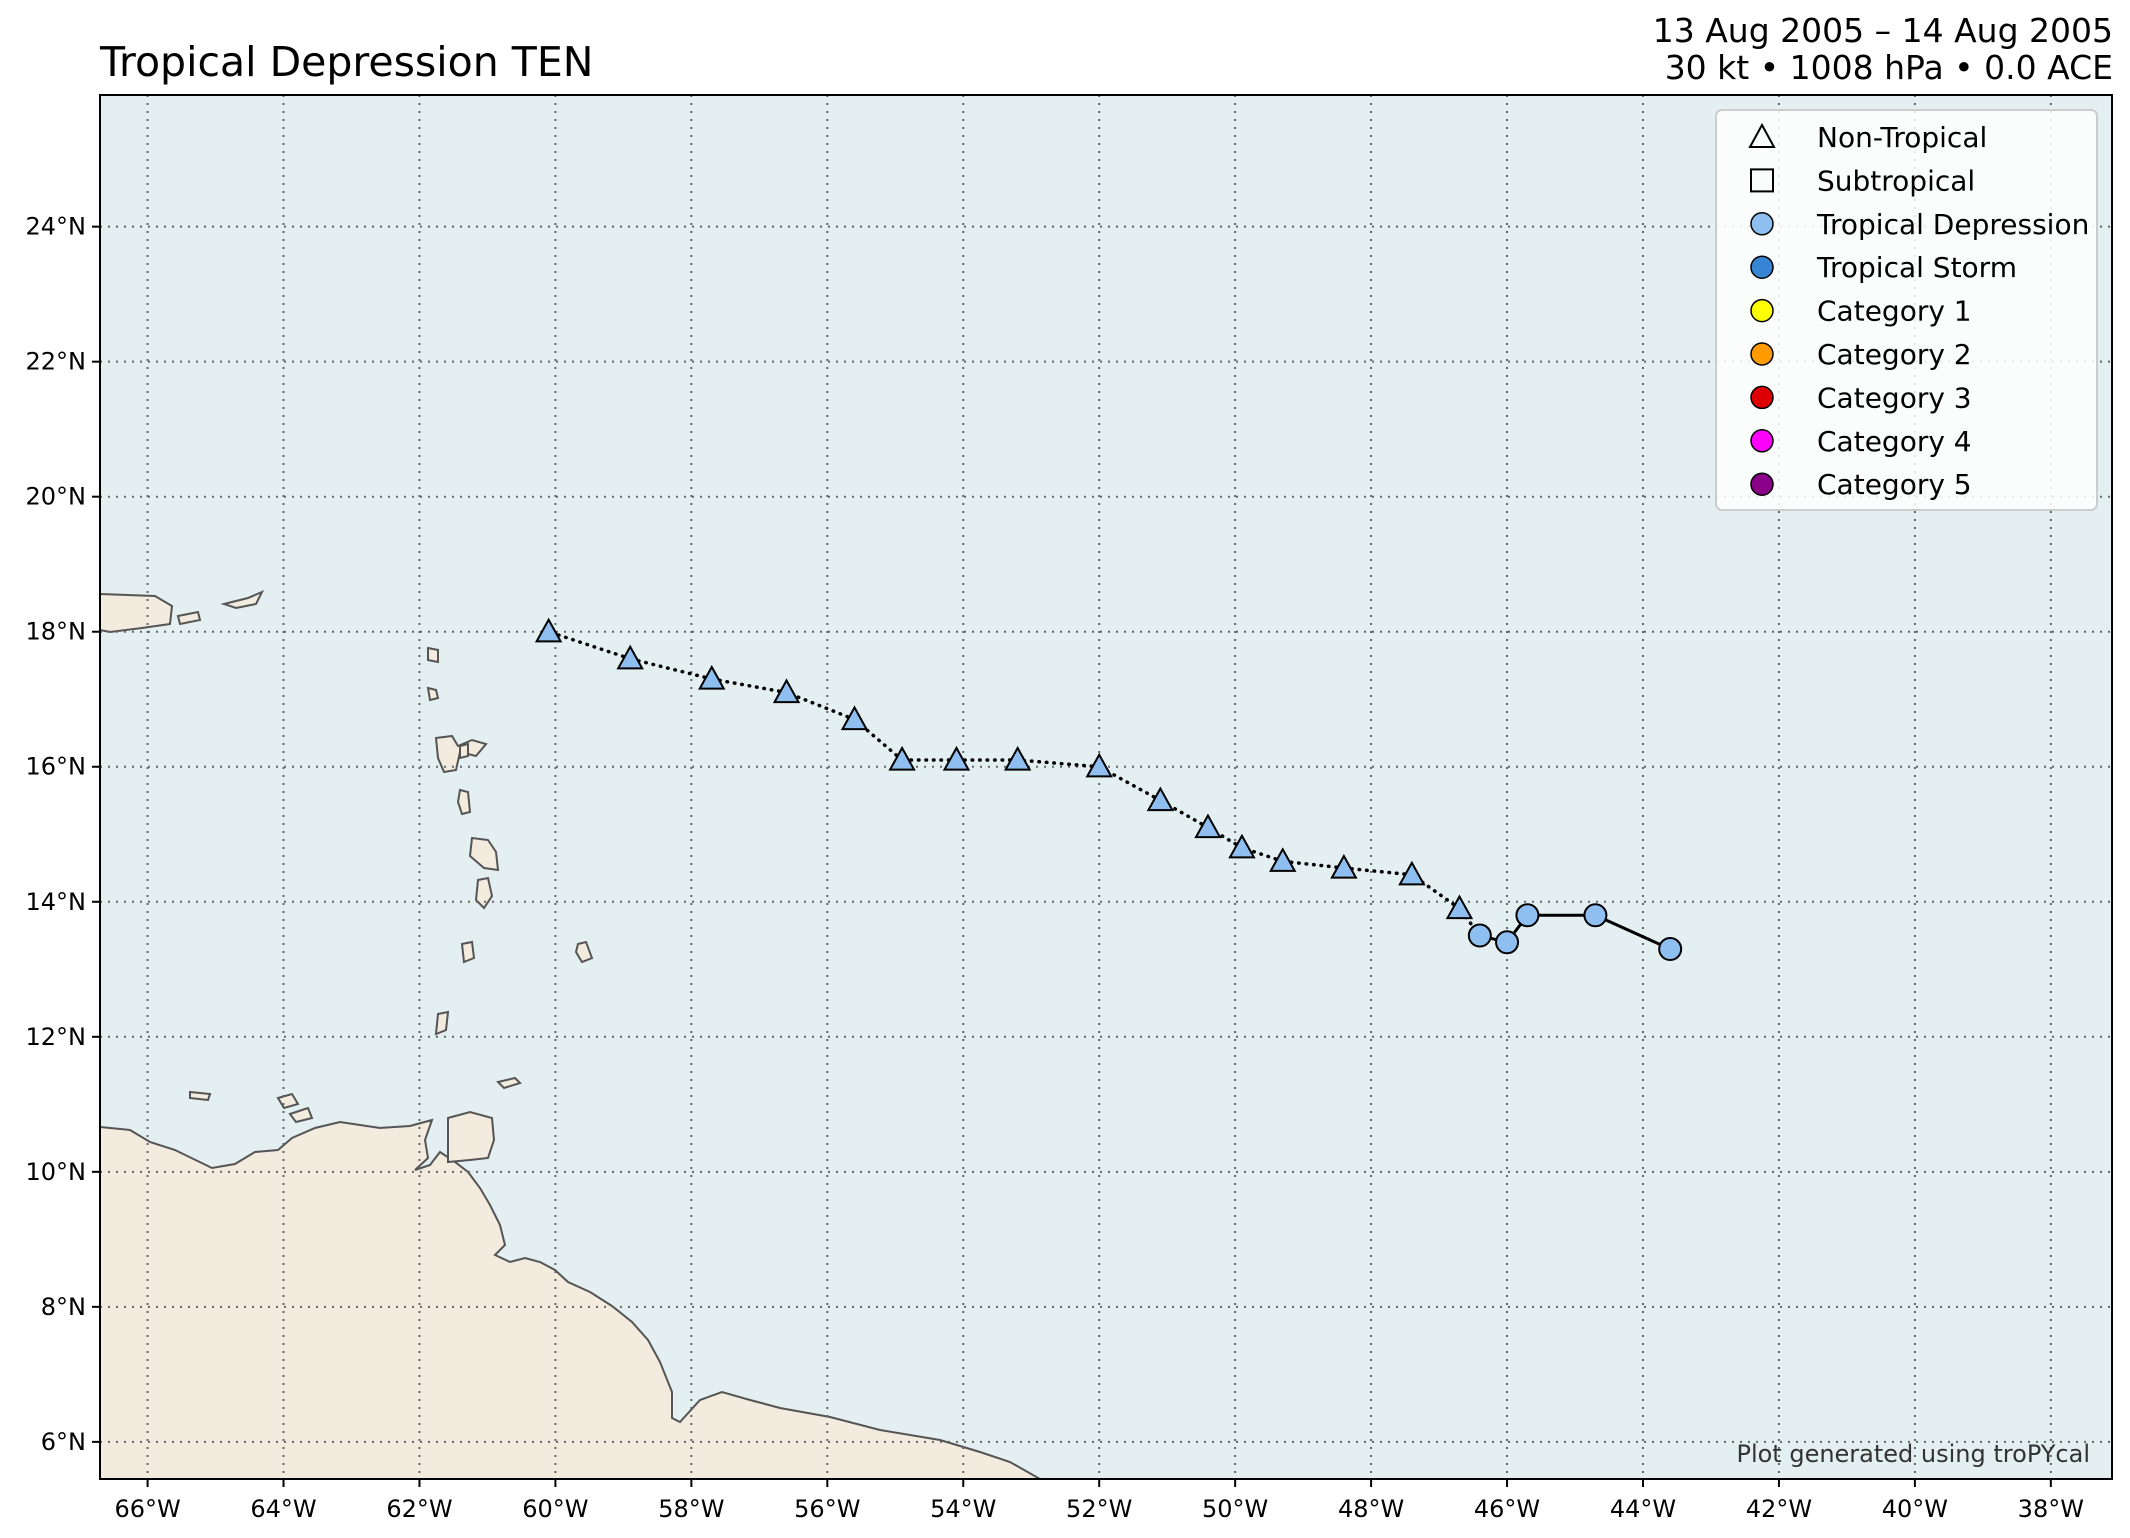 The image size is (2130, 1538). I want to click on lat-tick-label: 22°N, so click(56, 362).